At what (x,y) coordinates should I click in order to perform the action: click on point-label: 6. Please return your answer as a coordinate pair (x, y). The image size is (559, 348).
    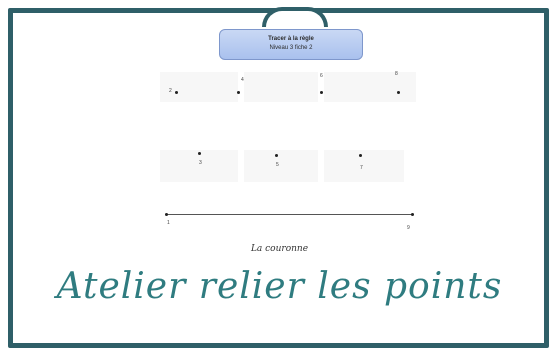
    Looking at the image, I should click on (321, 76).